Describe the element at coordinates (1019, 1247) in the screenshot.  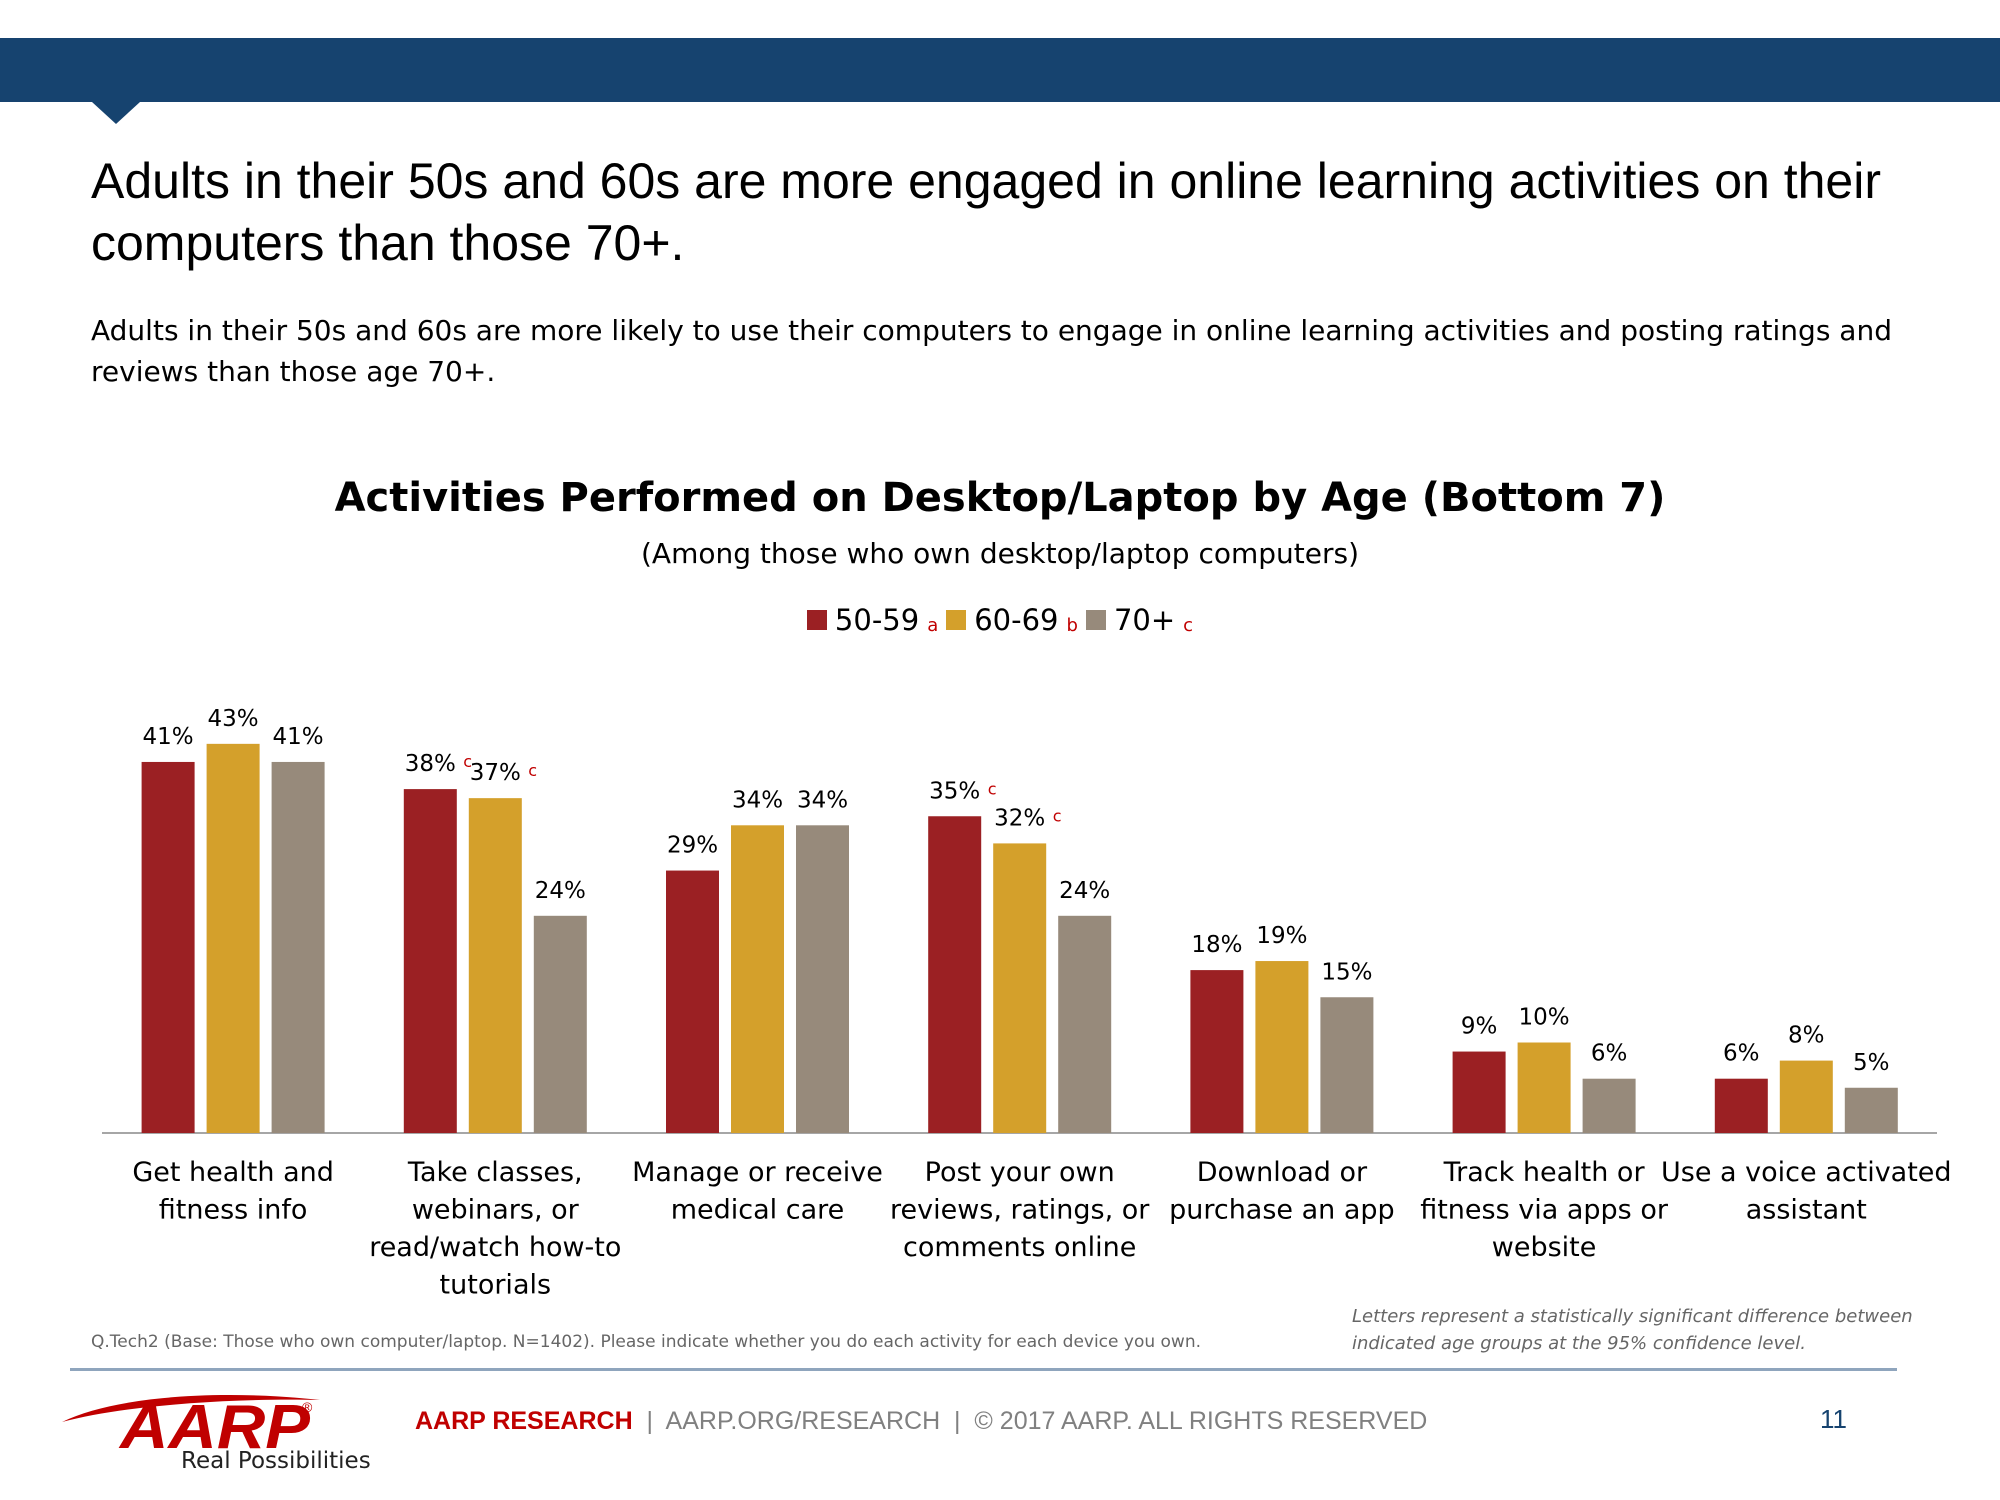
I see `category-label: comments online` at that location.